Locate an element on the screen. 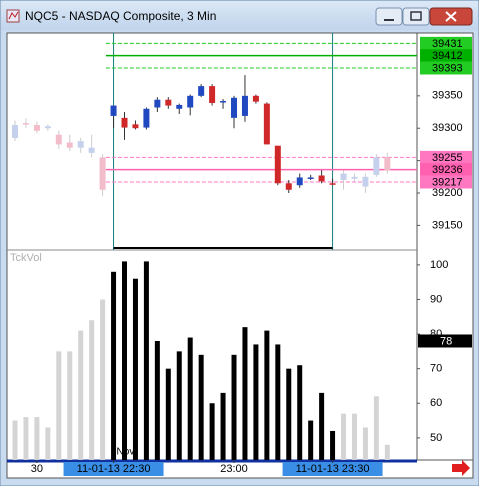  level-label: 39255 is located at coordinates (447, 158).